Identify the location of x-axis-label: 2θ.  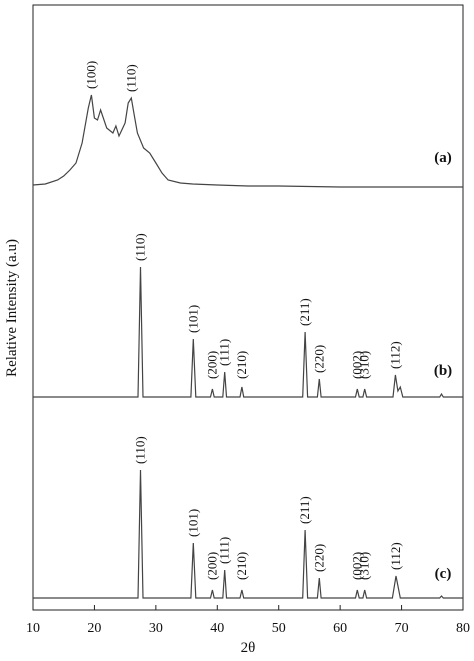
(248, 648).